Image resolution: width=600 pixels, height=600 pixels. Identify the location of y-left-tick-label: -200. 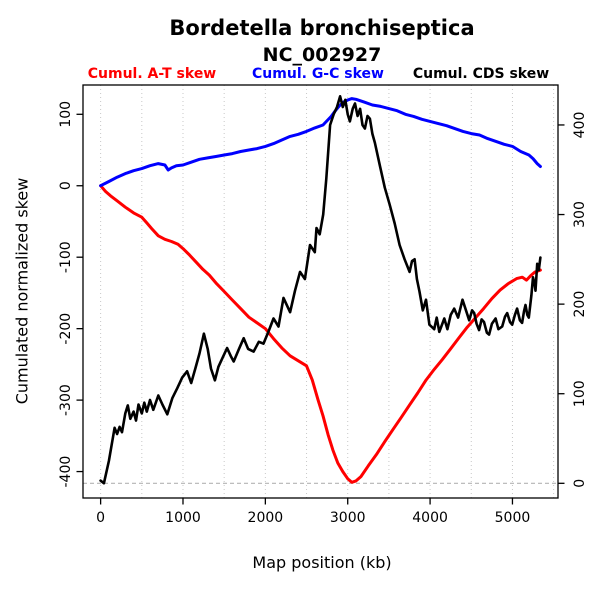
(66, 329).